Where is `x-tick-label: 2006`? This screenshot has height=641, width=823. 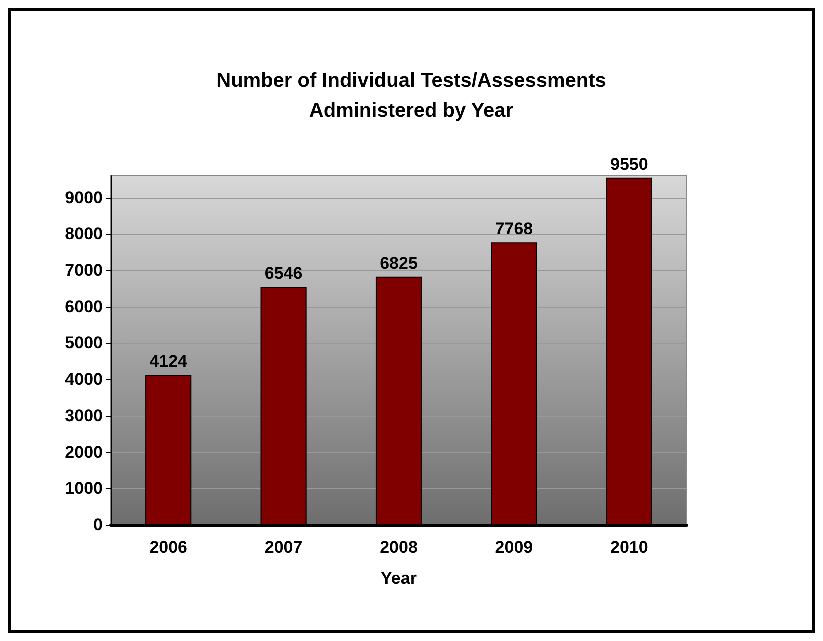
x-tick-label: 2006 is located at coordinates (169, 547).